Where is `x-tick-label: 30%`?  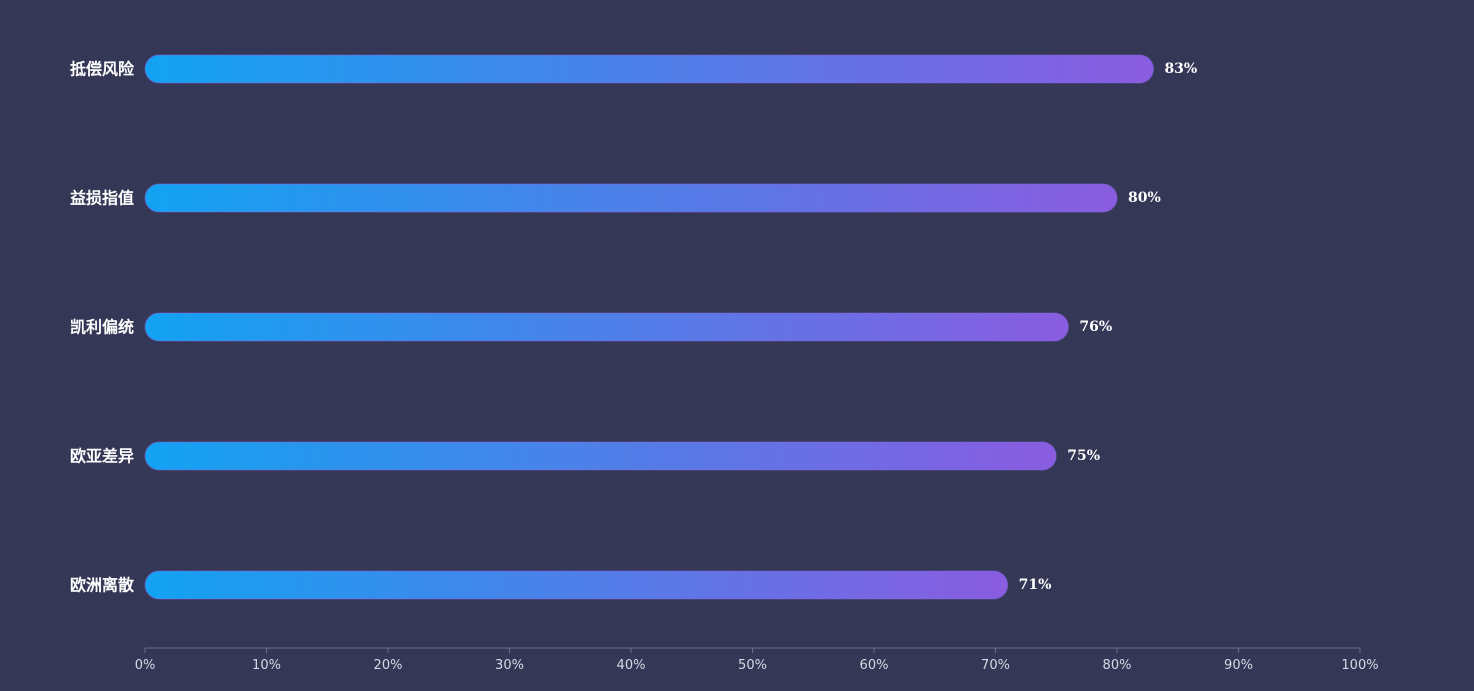 x-tick-label: 30% is located at coordinates (509, 665).